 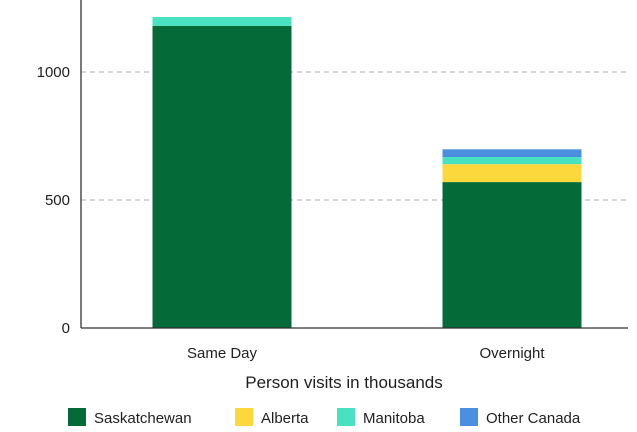 I want to click on y-tick-label: 1000, so click(x=53, y=72).